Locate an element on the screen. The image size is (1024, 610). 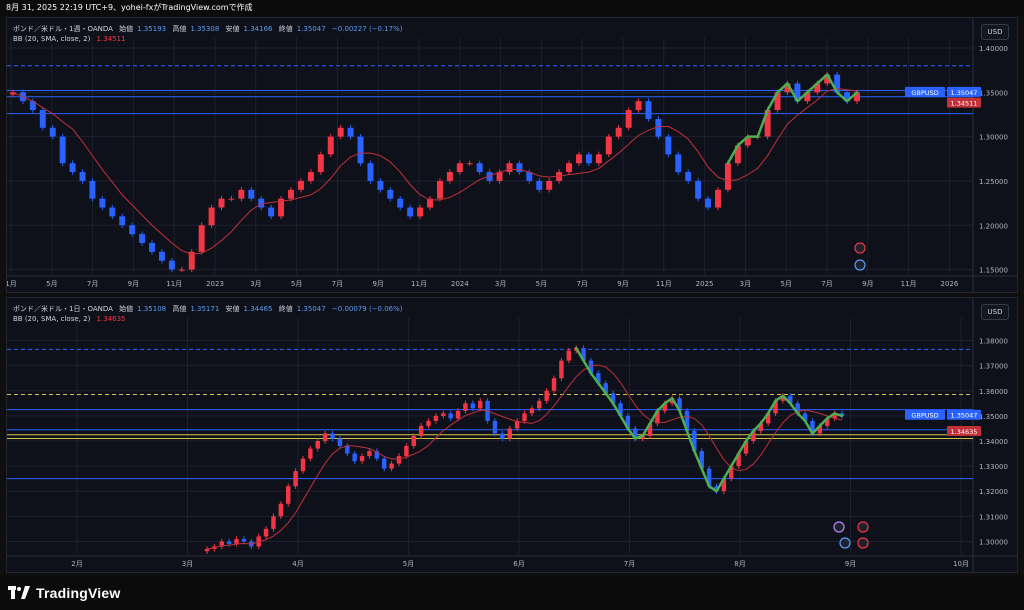
last-price-tag-label: 1.35047 is located at coordinates (964, 93).